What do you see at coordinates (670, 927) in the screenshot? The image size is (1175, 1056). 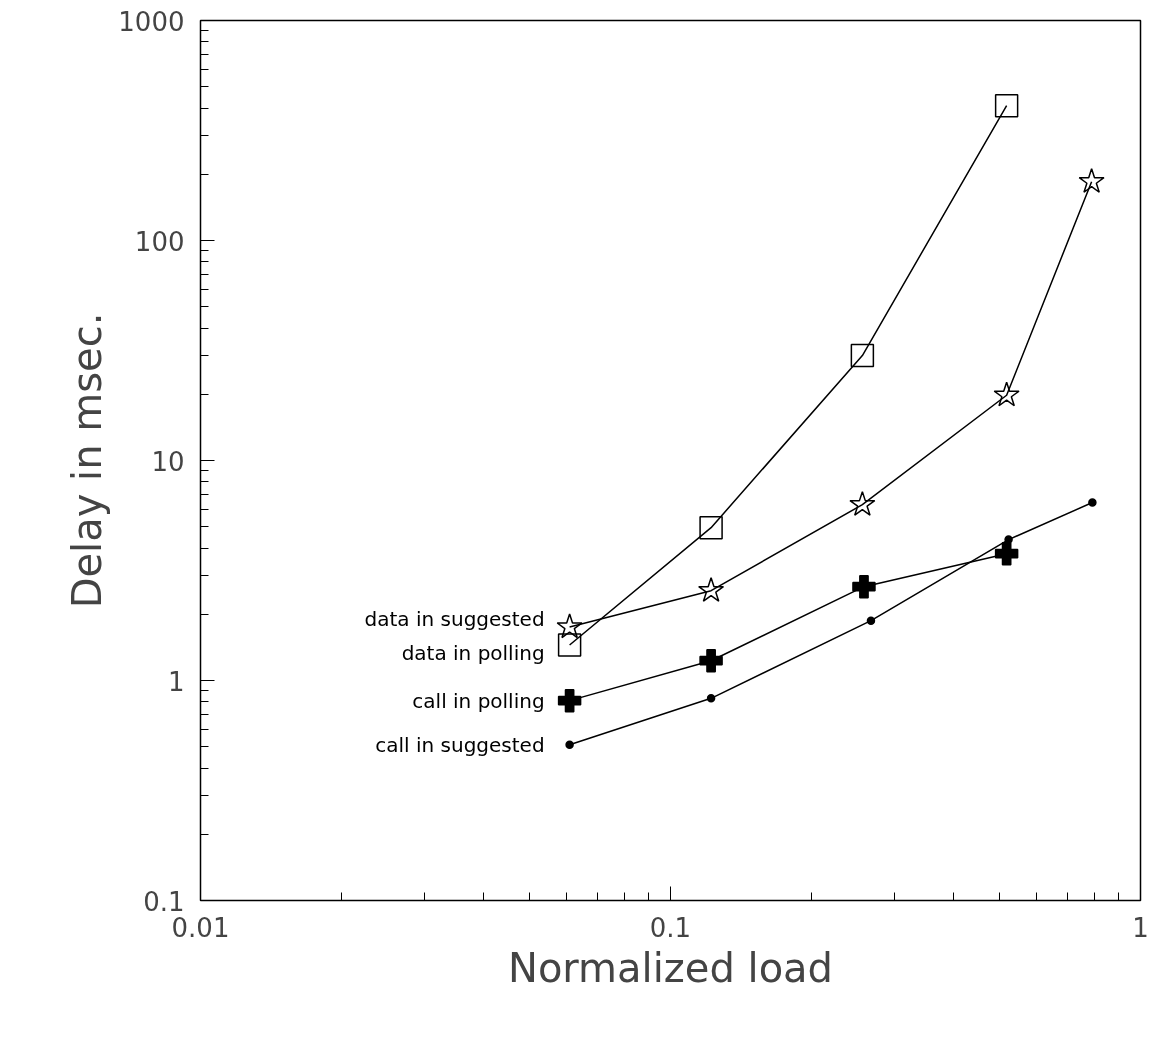 I see `x-tick-label: 0.1` at bounding box center [670, 927].